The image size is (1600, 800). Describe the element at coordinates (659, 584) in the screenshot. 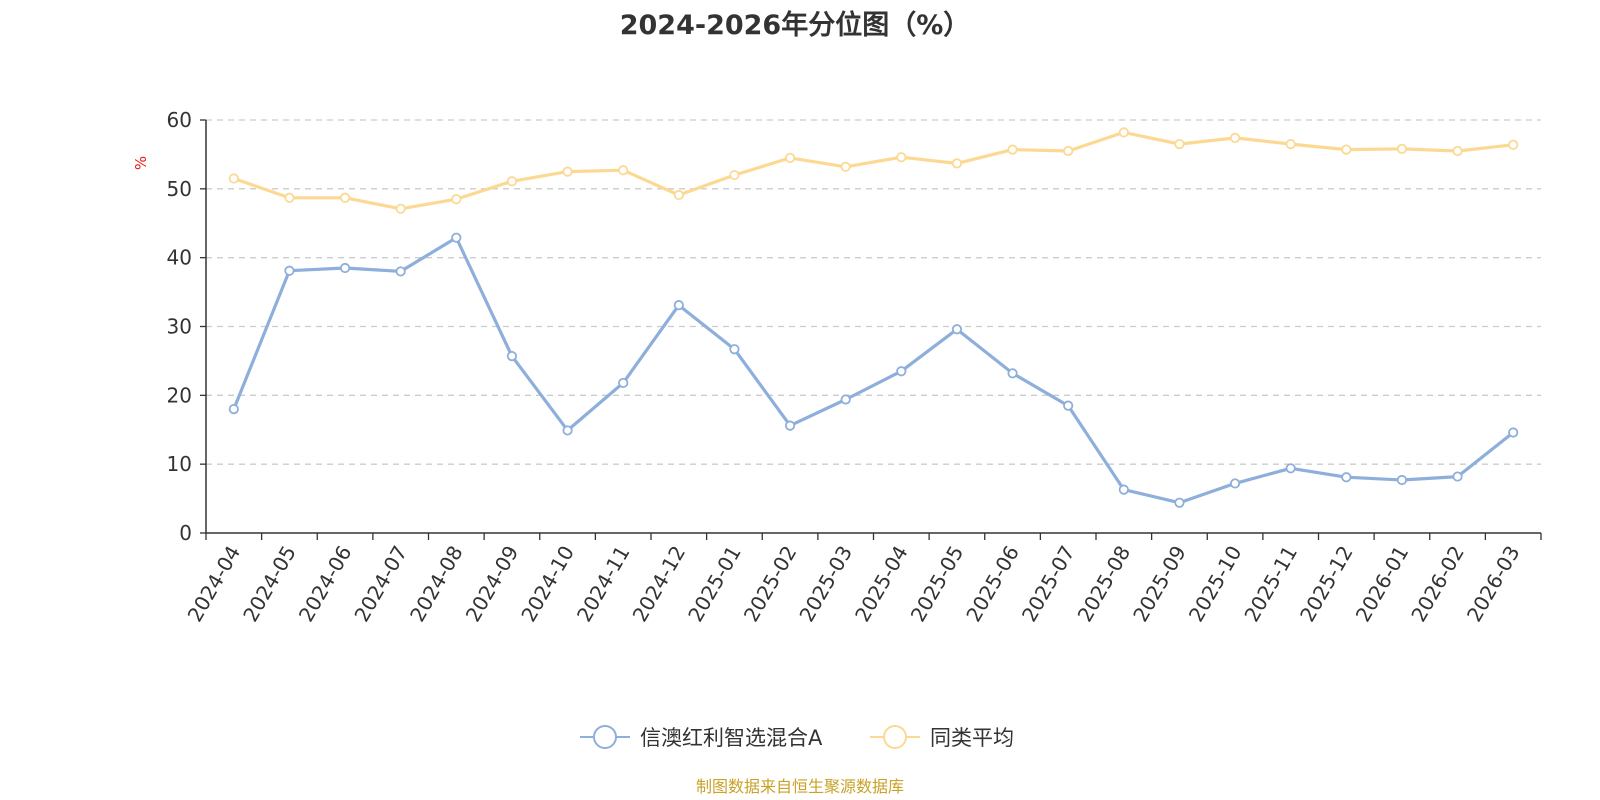

I see `x-tick-label: 2024-12` at that location.